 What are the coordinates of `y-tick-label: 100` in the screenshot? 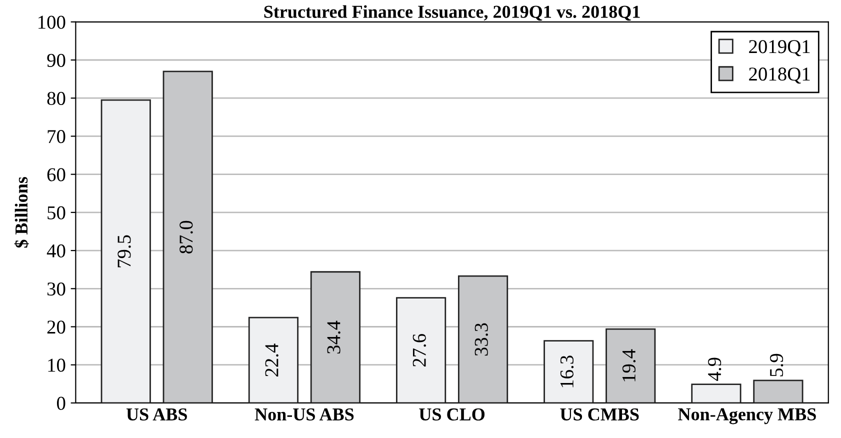 It's located at (52, 22).